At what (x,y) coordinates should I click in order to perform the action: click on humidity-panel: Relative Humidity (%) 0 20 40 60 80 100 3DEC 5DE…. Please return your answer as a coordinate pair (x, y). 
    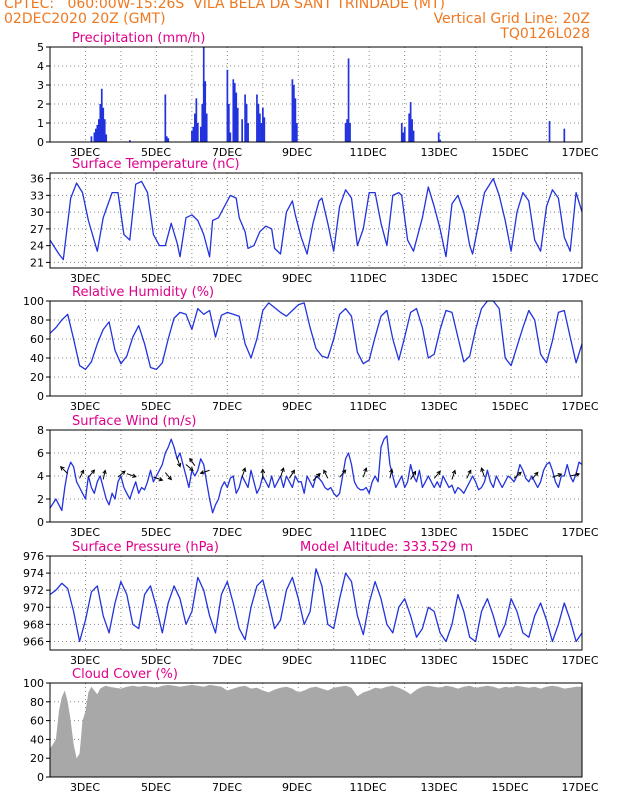
    Looking at the image, I should click on (311, 349).